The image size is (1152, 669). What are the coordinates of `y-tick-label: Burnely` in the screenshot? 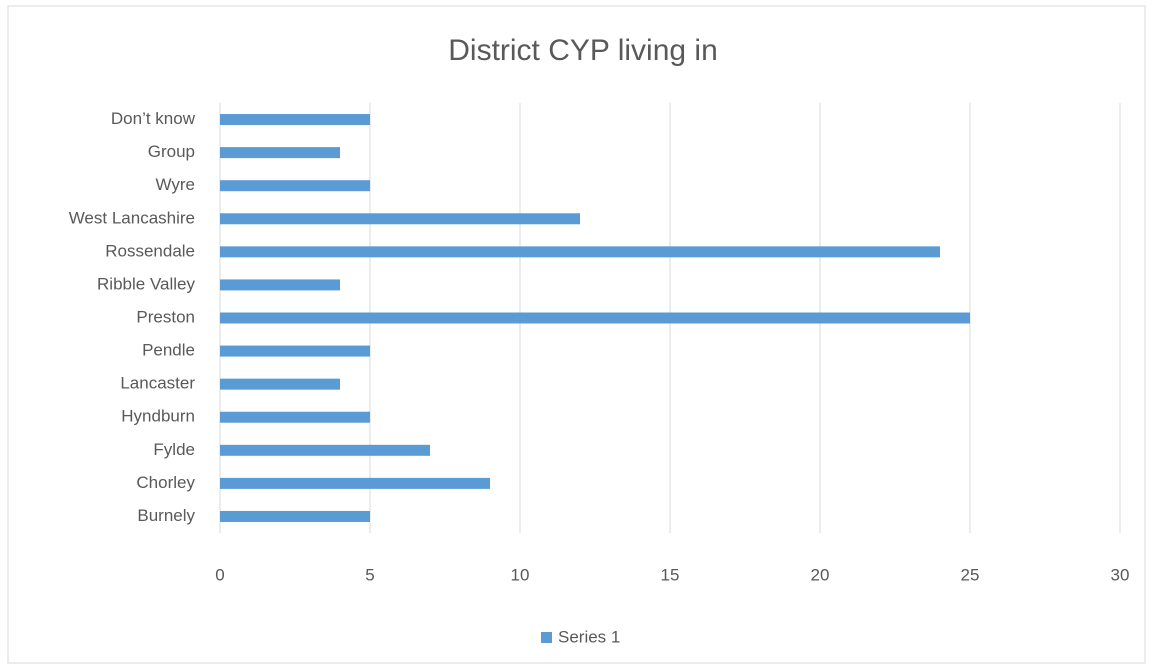 It's located at (166, 515).